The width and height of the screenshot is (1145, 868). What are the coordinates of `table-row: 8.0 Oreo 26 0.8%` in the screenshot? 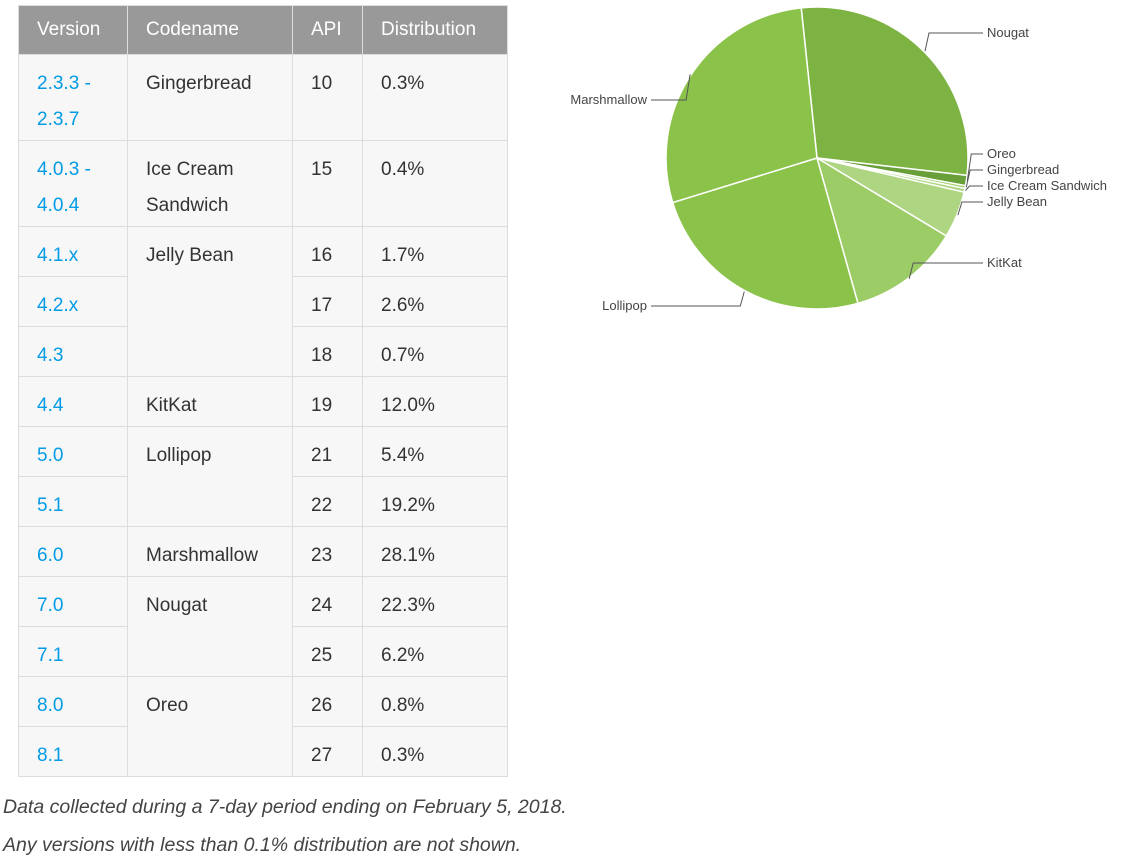 It's located at (263, 726).